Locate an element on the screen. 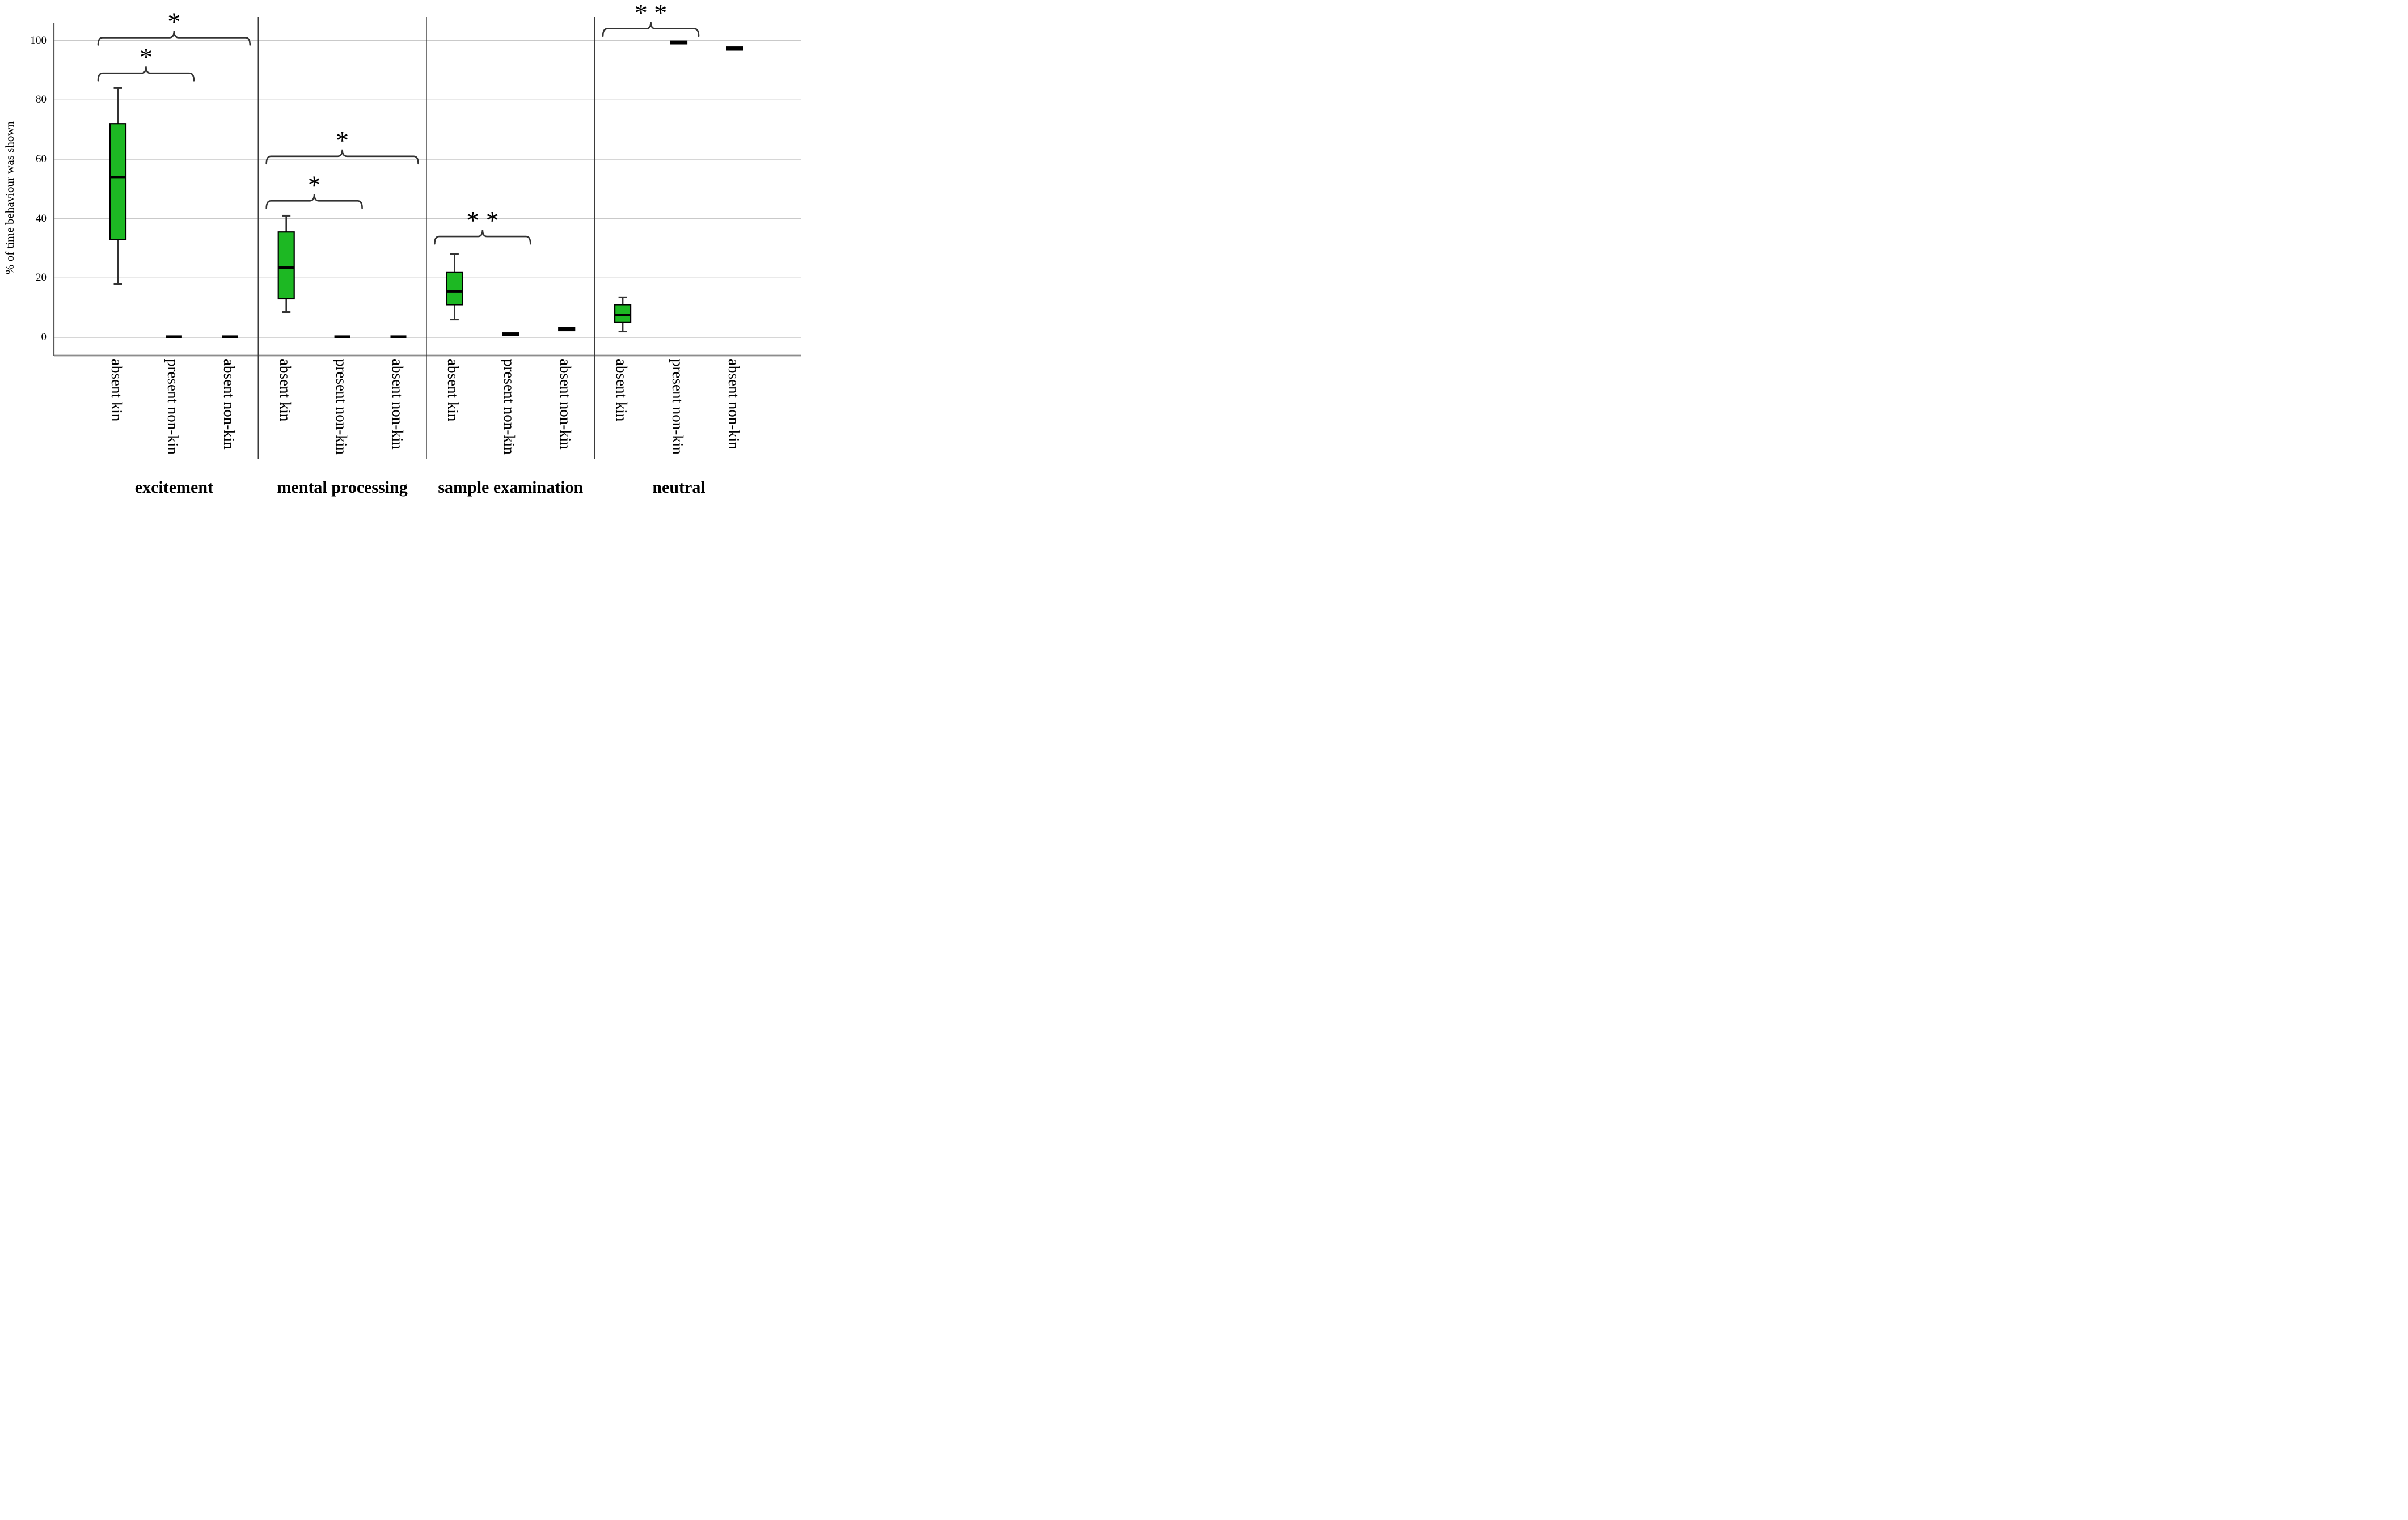  x-tick-label-mental-processing-absent-non-kin: absent non-kin is located at coordinates (397, 404).